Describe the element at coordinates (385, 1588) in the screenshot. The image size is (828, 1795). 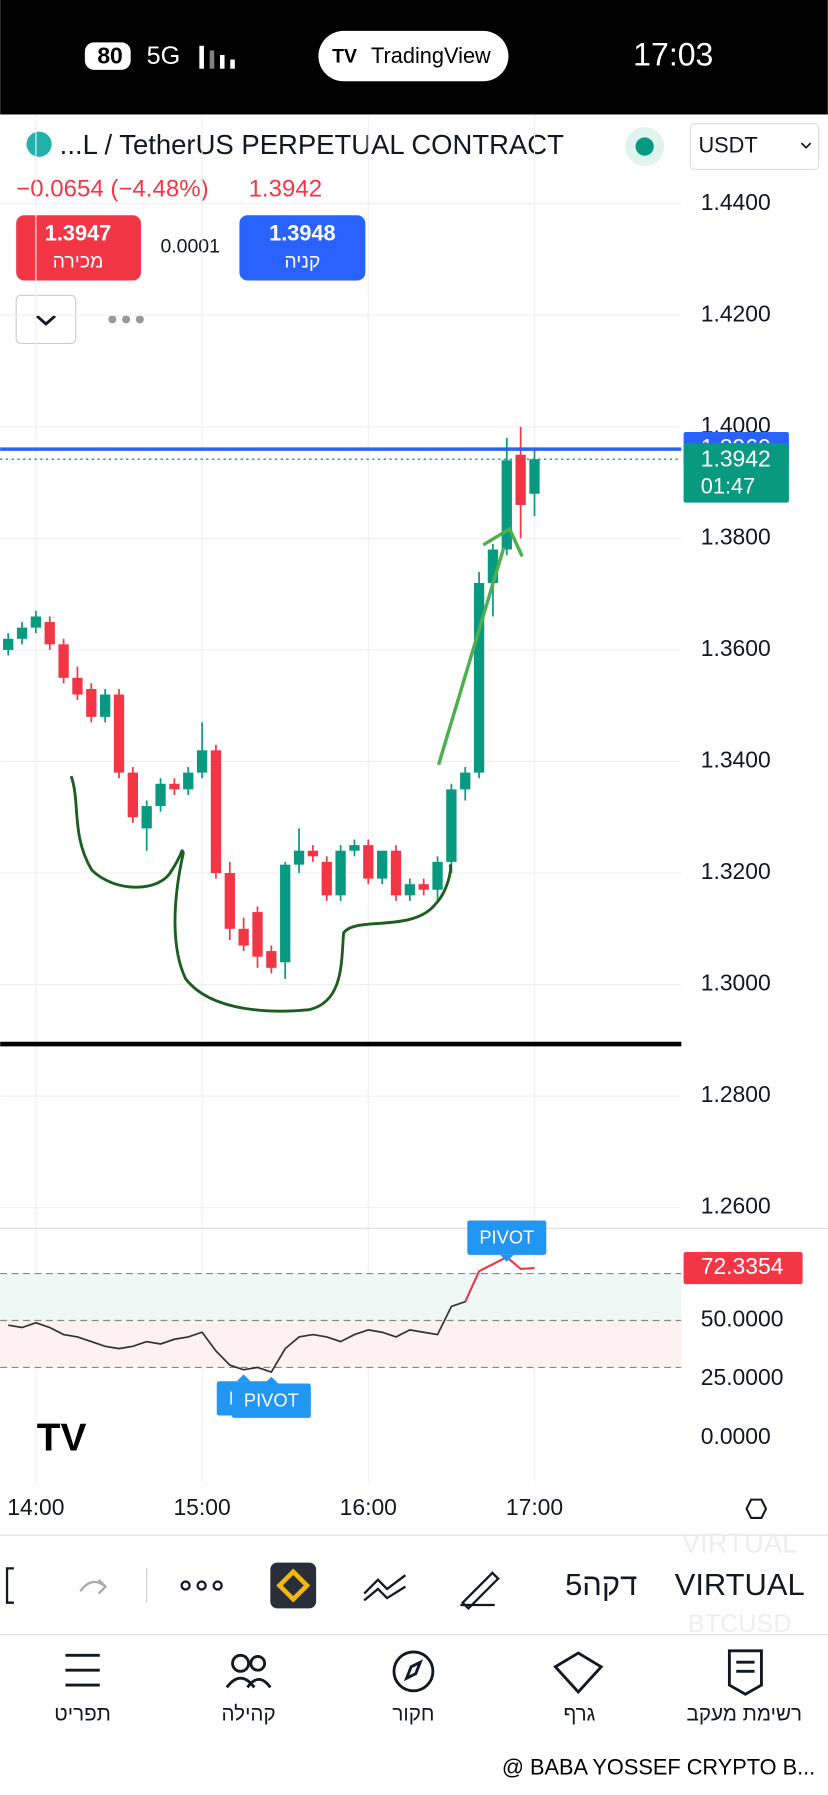
I see `indicators-icon` at that location.